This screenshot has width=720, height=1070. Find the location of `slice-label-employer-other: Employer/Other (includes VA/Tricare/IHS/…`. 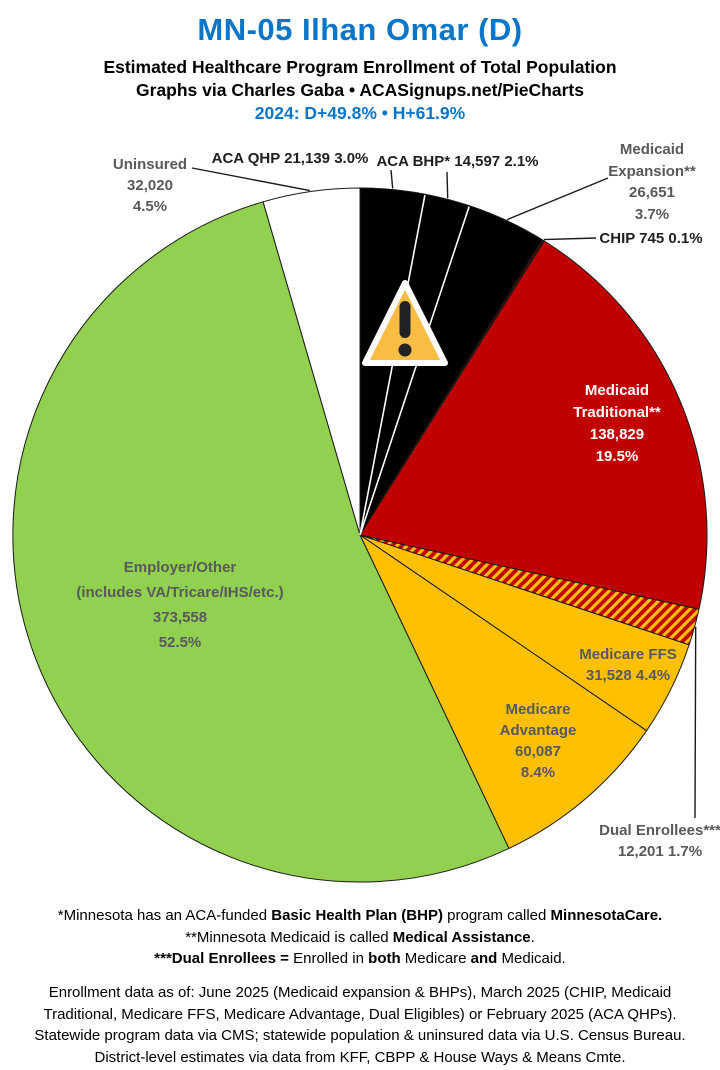

slice-label-employer-other: Employer/Other (includes VA/Tricare/IHS/… is located at coordinates (180, 605).